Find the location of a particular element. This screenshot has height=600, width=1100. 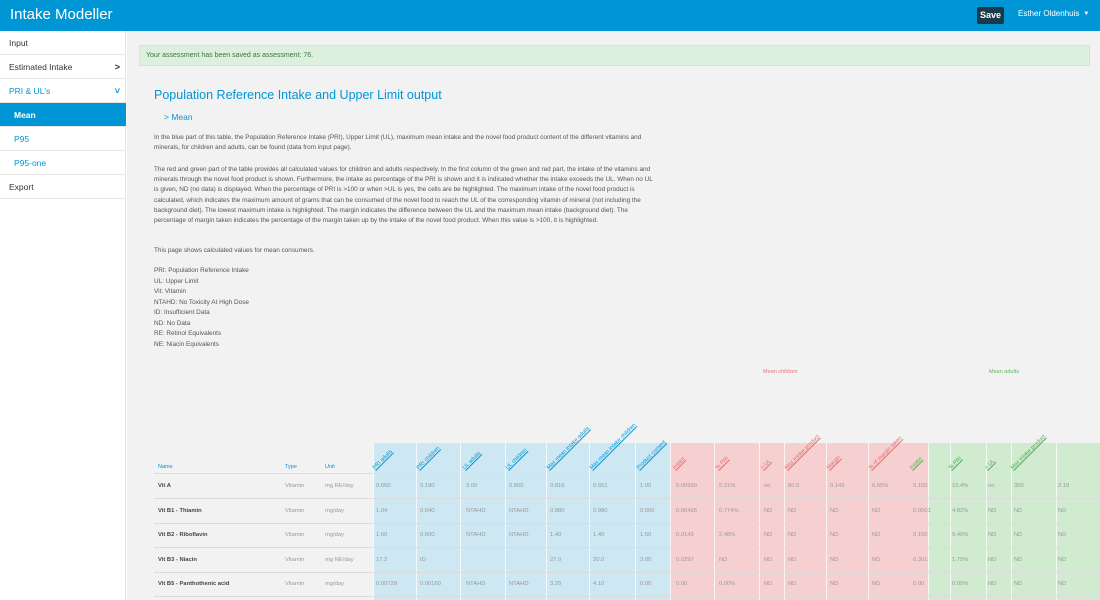

column-header-blue: UL children is located at coordinates (527, 435).